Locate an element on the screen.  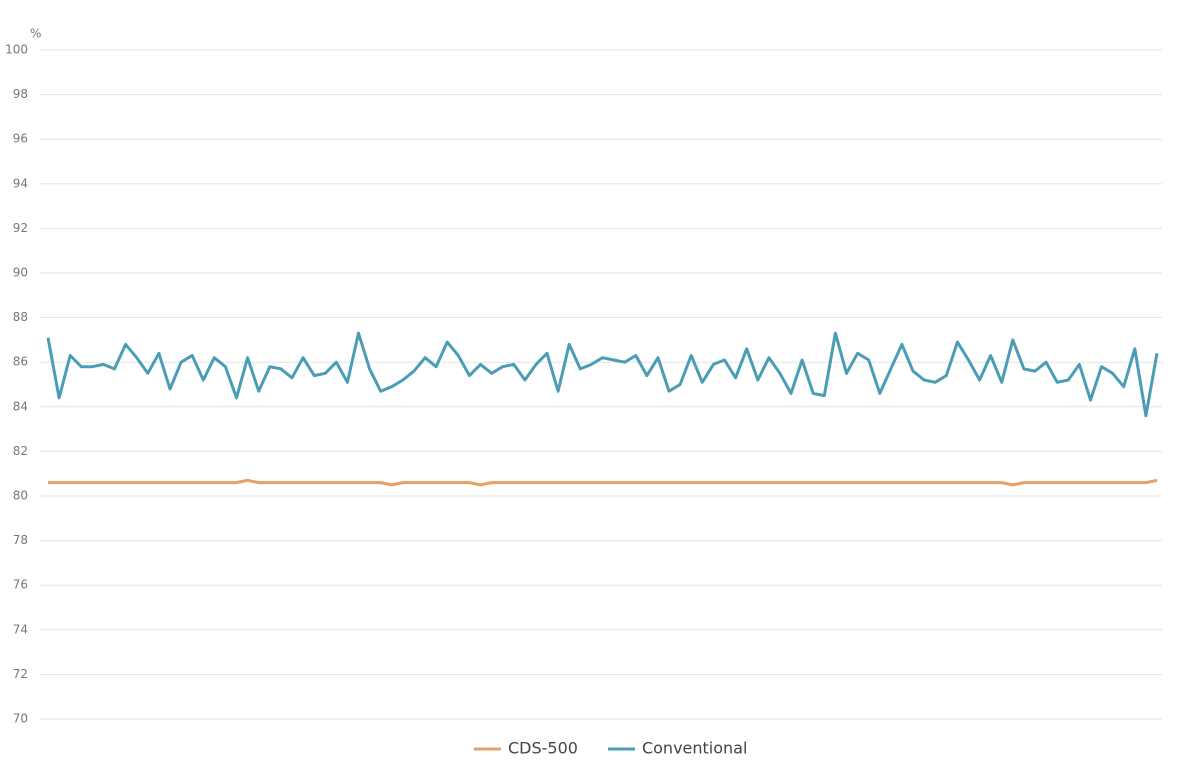
y-tick-label: 74 is located at coordinates (20, 629).